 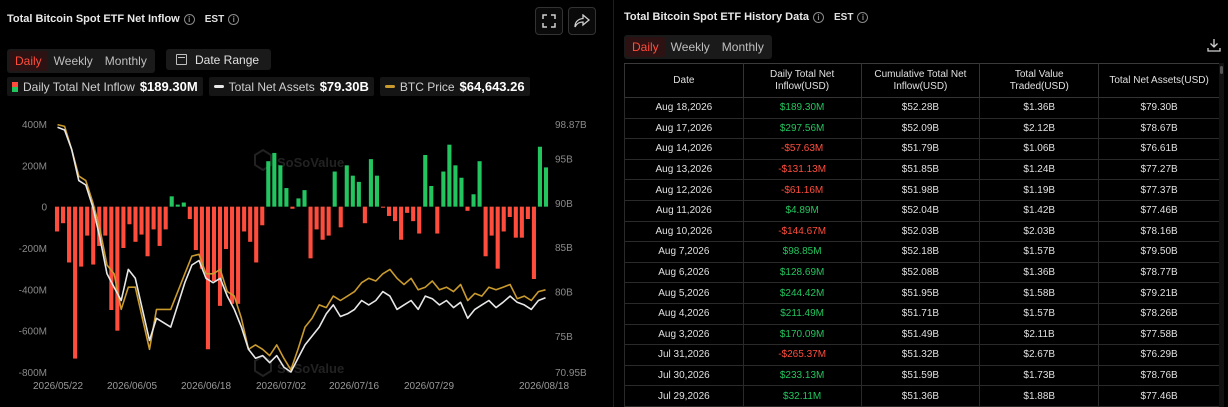 What do you see at coordinates (922, 396) in the screenshot?
I see `table-row: Jul 29,2026 $32.11M $51.36B $1.88B $77.46B` at bounding box center [922, 396].